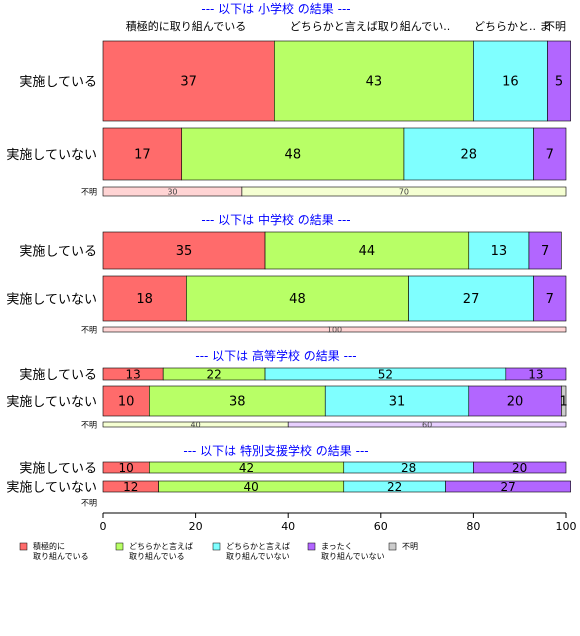 This screenshot has width=580, height=636. I want to click on data-label: 16, so click(510, 82).